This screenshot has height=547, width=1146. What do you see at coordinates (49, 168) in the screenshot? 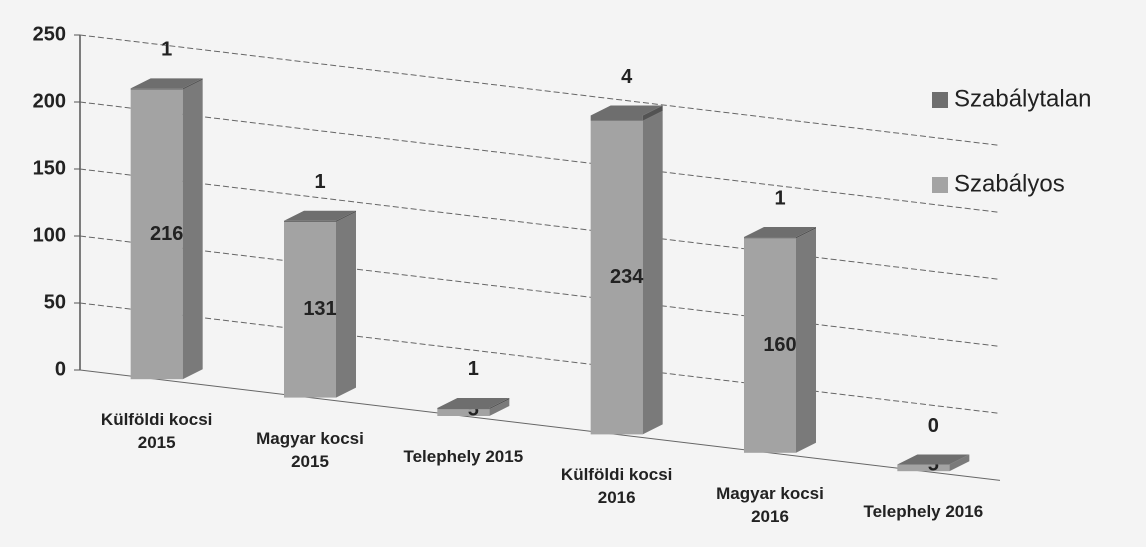
I see `y-tick-label: 150` at bounding box center [49, 168].